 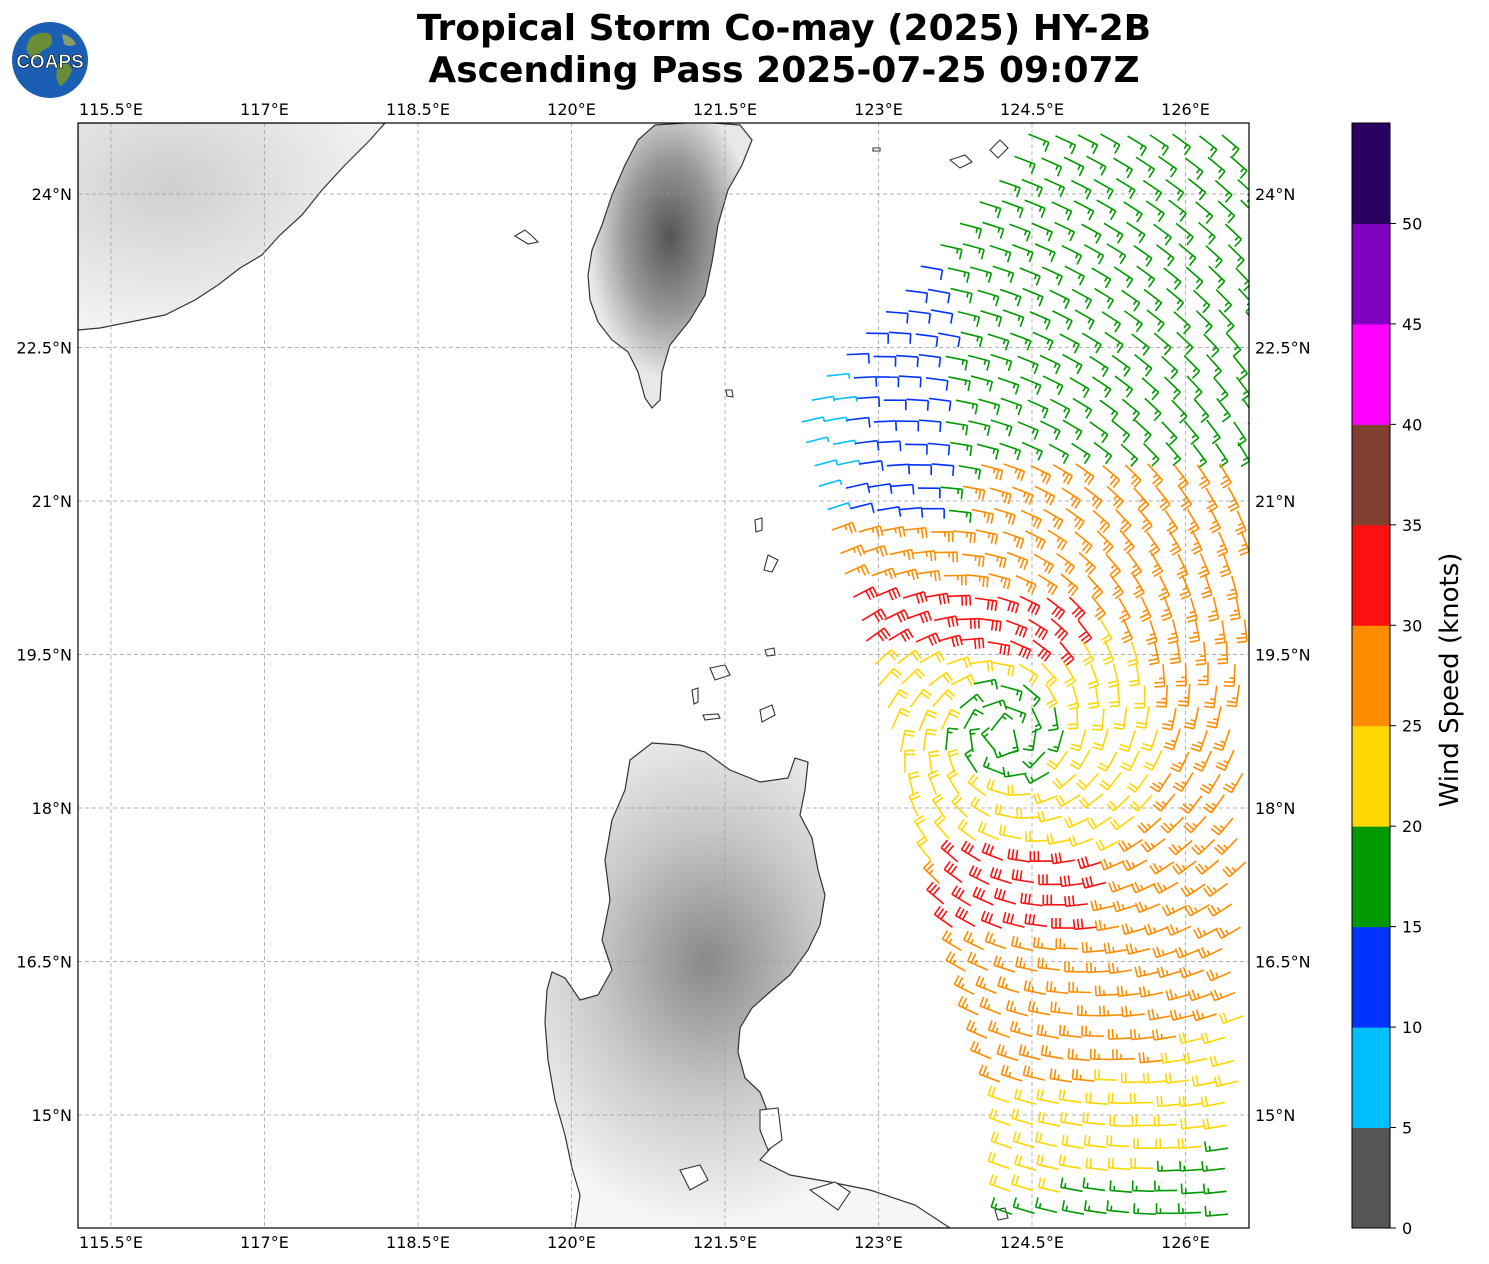 I want to click on lon-tick-label-bottom: 120°E, so click(x=571, y=1242).